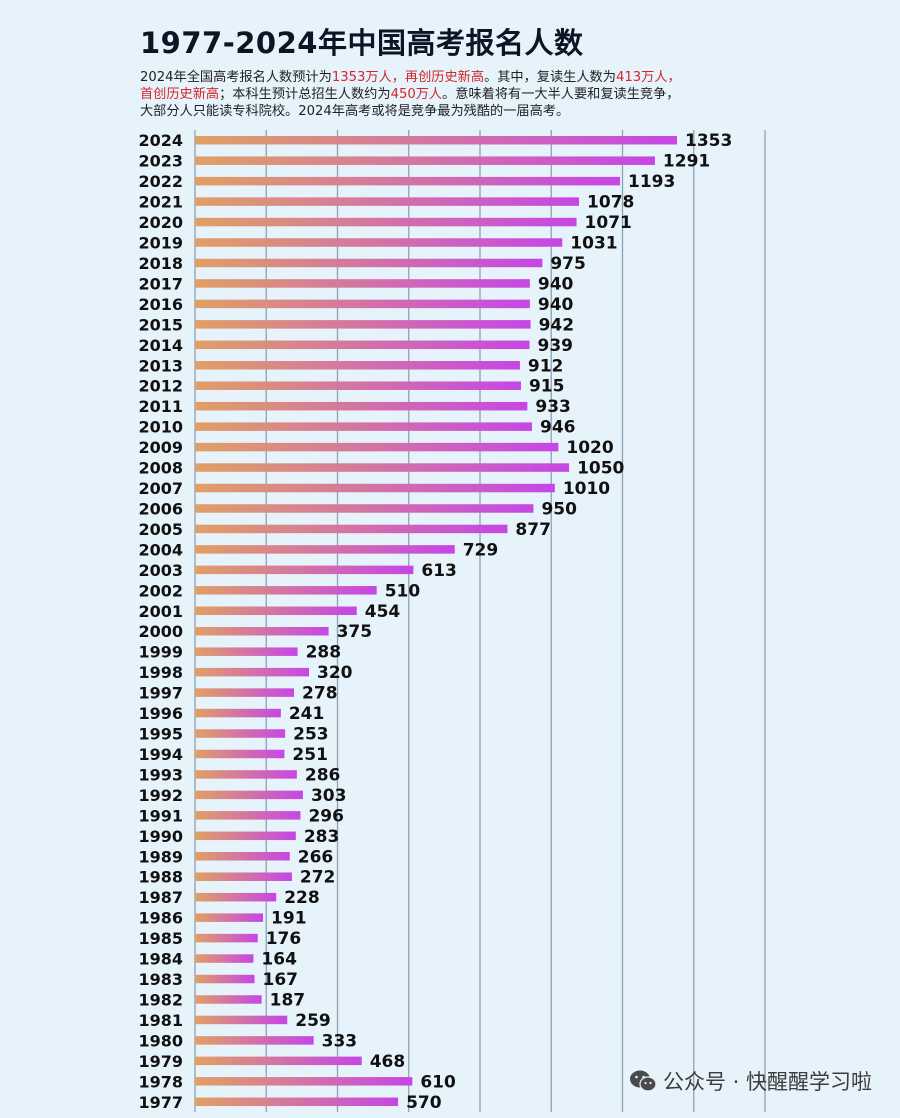  I want to click on year-label: 2014, so click(160, 345).